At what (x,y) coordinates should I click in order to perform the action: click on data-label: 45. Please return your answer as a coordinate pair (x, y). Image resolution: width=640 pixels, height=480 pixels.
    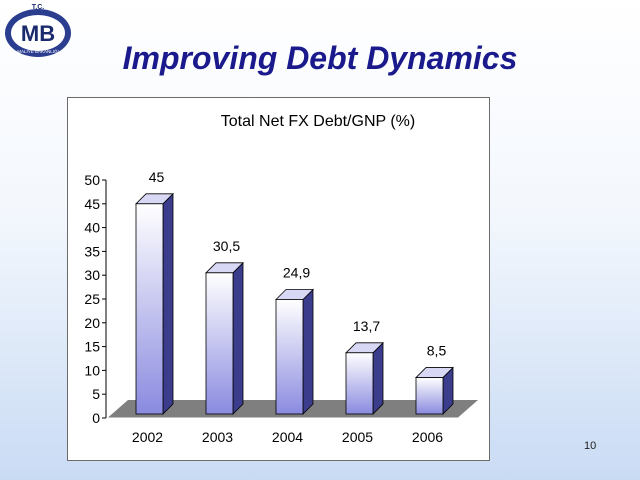
    Looking at the image, I should click on (157, 177).